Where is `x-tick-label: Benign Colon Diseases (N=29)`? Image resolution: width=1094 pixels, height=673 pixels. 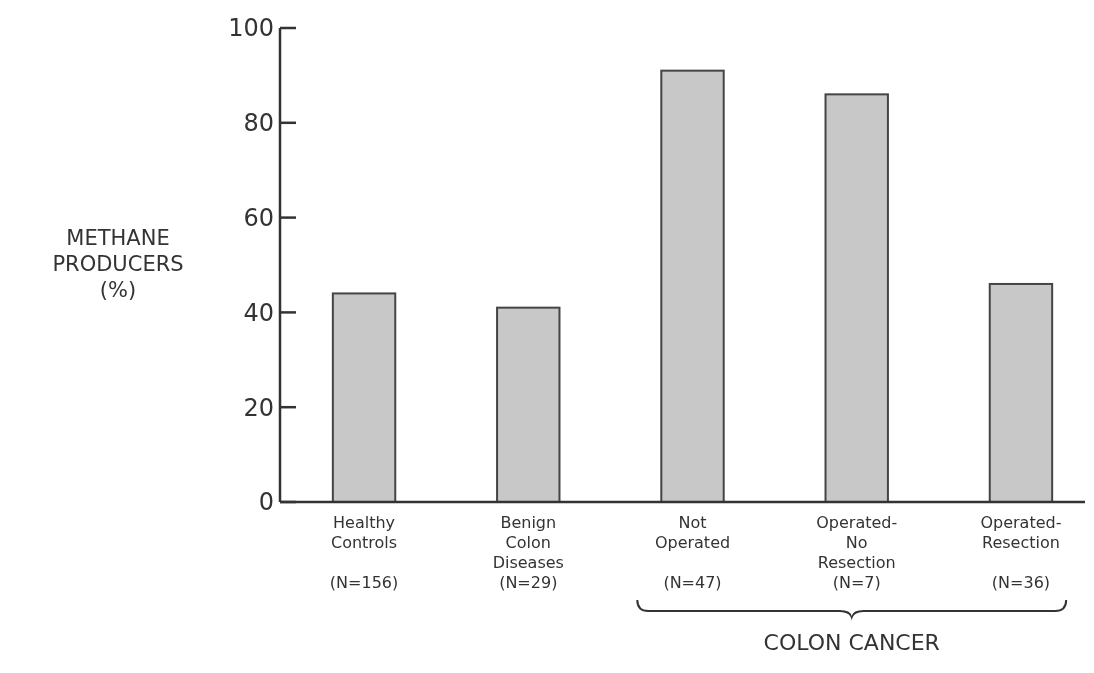
x-tick-label: Benign Colon Diseases (N=29) is located at coordinates (528, 552).